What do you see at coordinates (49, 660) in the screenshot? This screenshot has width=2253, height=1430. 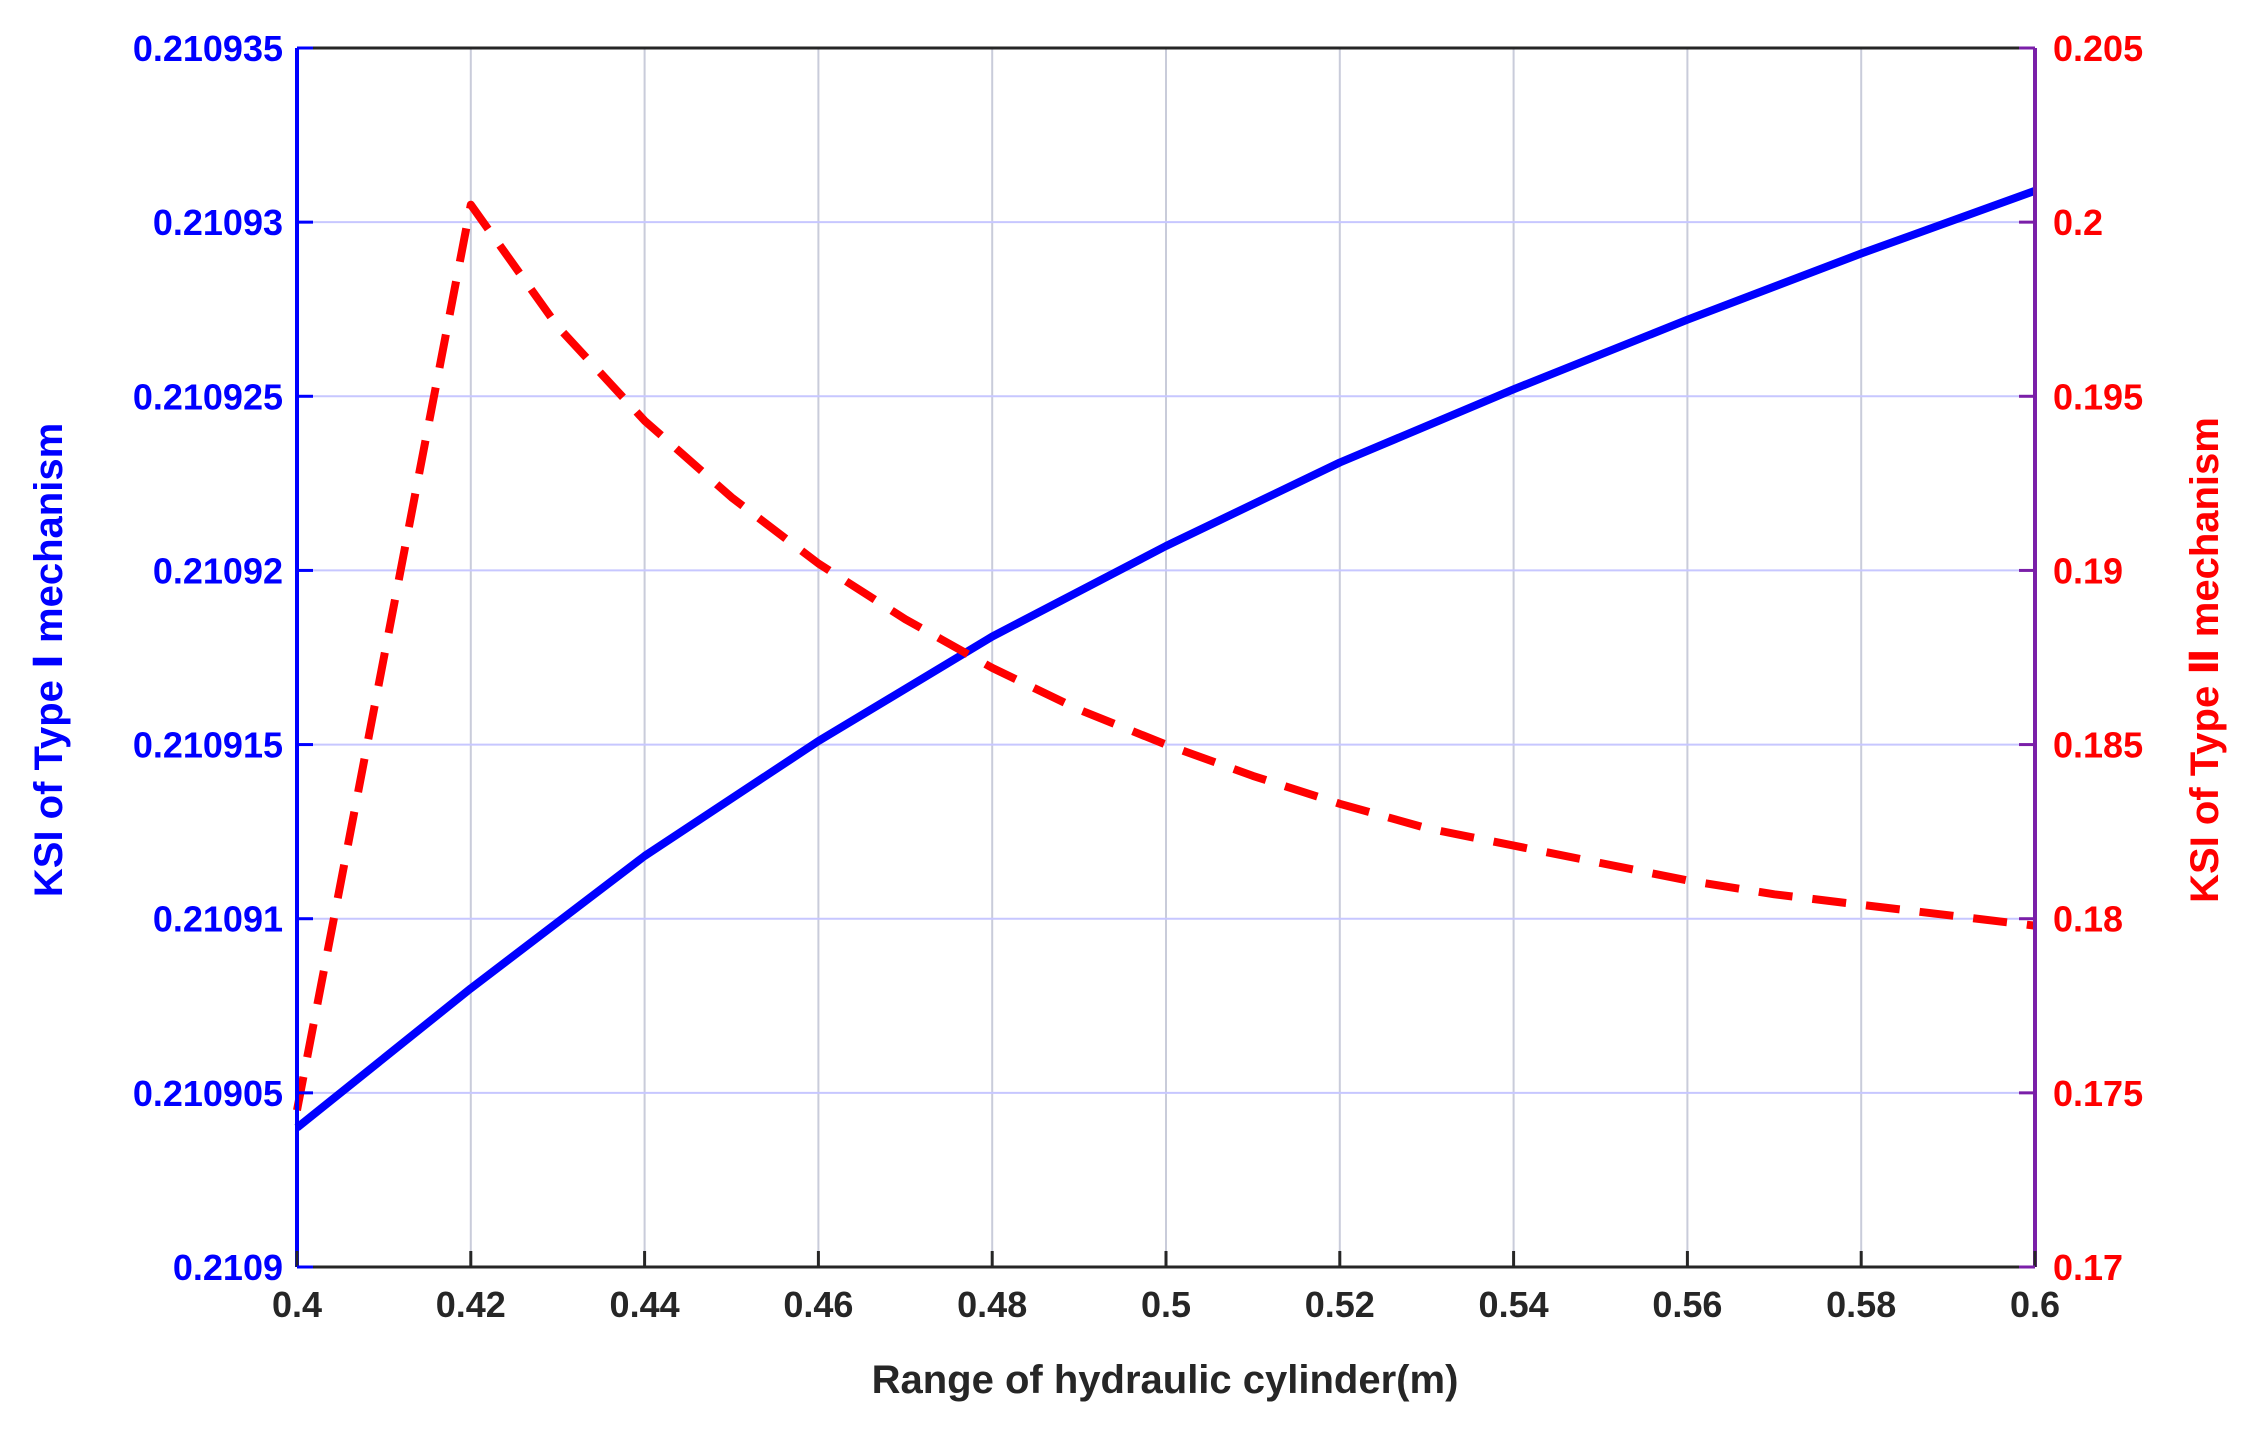 I see `y-axis-left-label: KSI of Type Ⅰ mechanism` at bounding box center [49, 660].